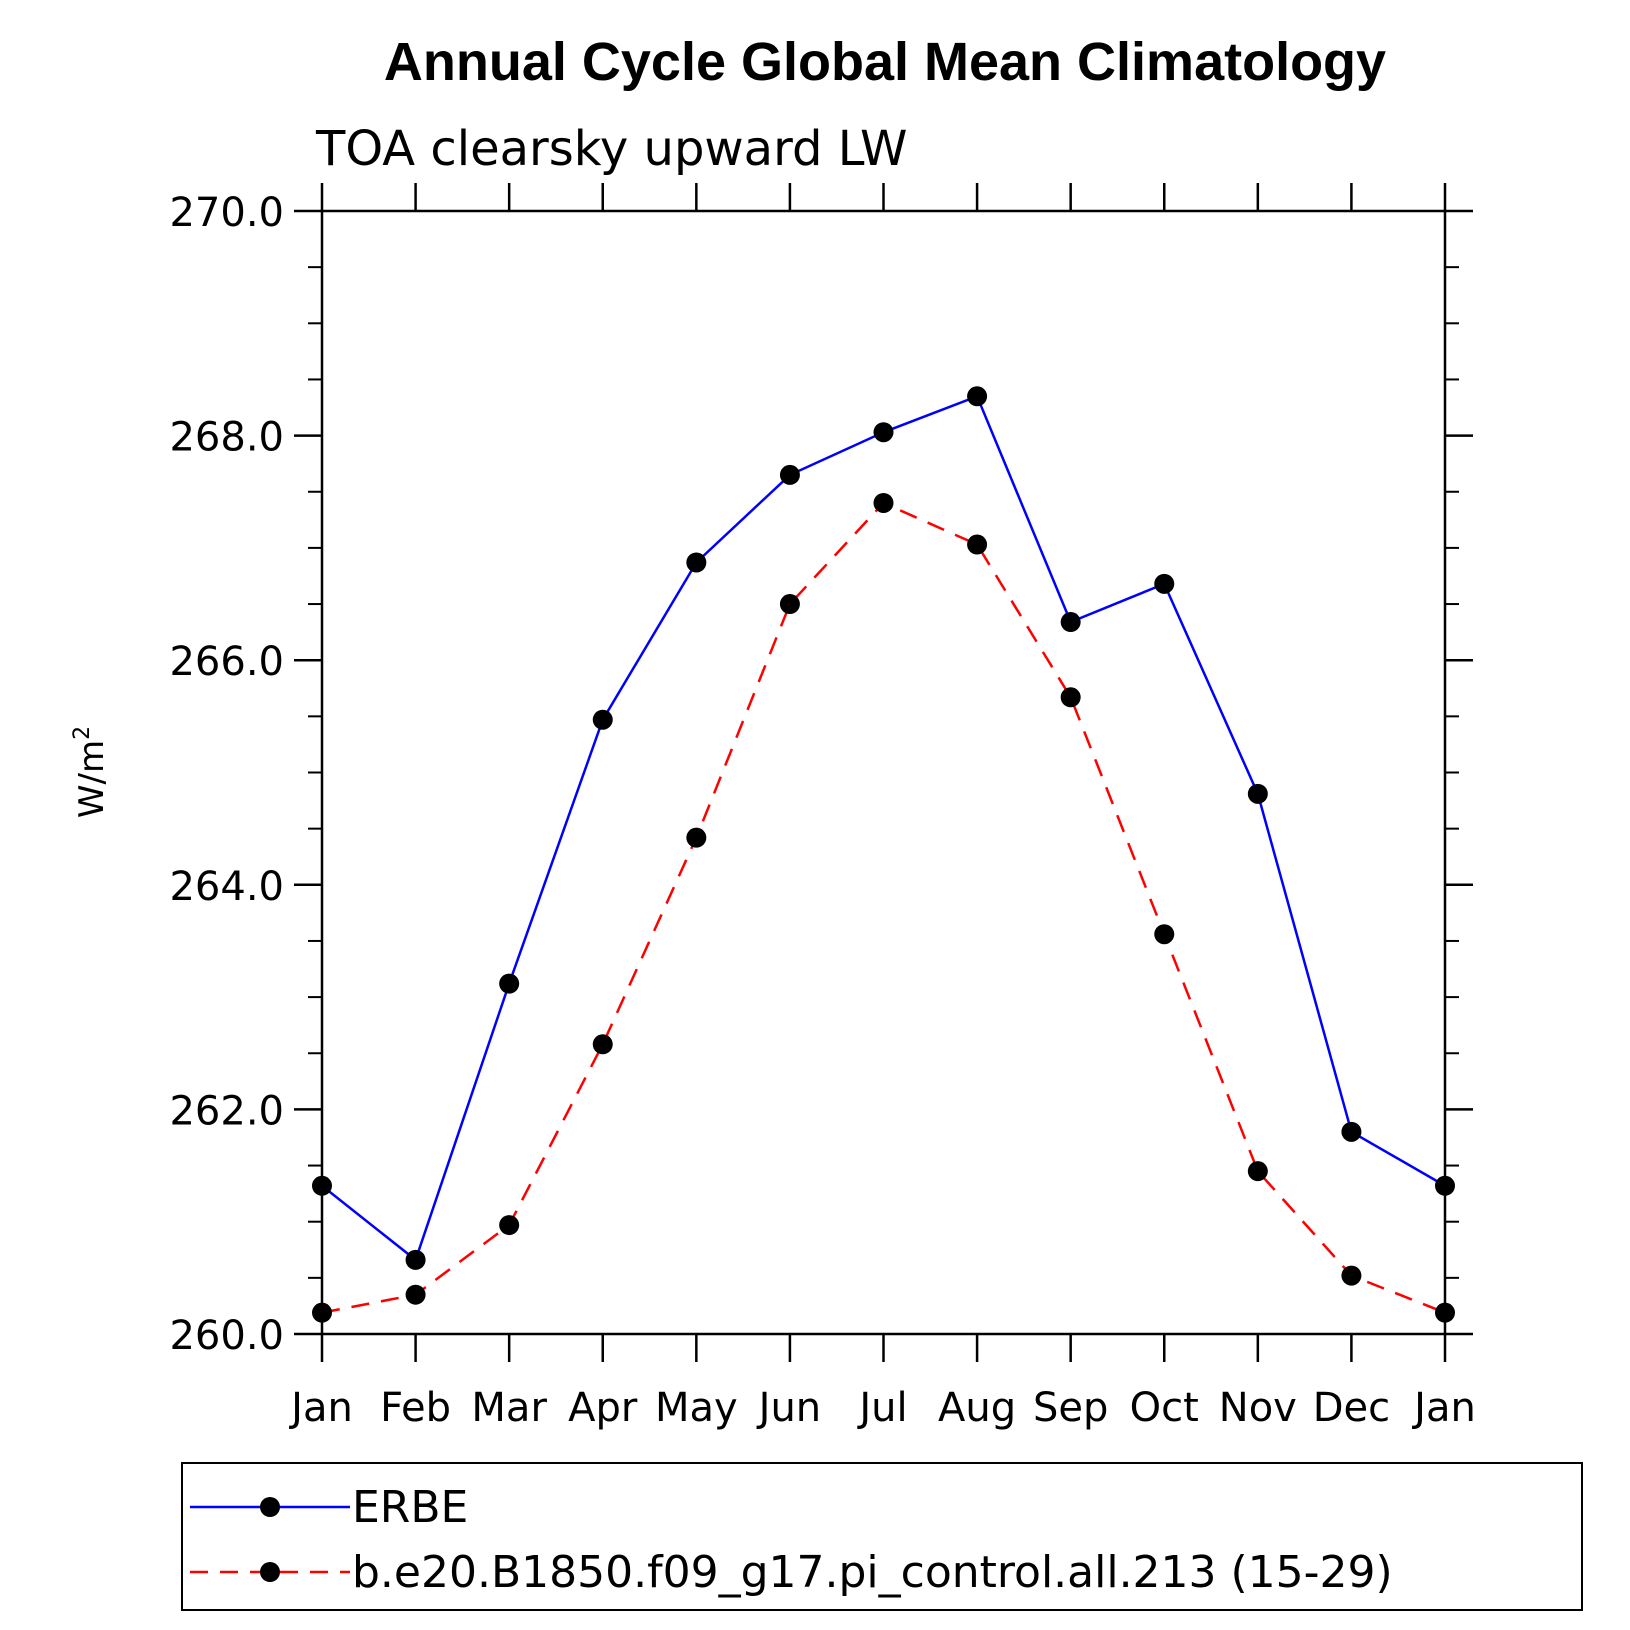 This screenshot has width=1630, height=1630. I want to click on x-tick-label: Feb, so click(415, 1408).